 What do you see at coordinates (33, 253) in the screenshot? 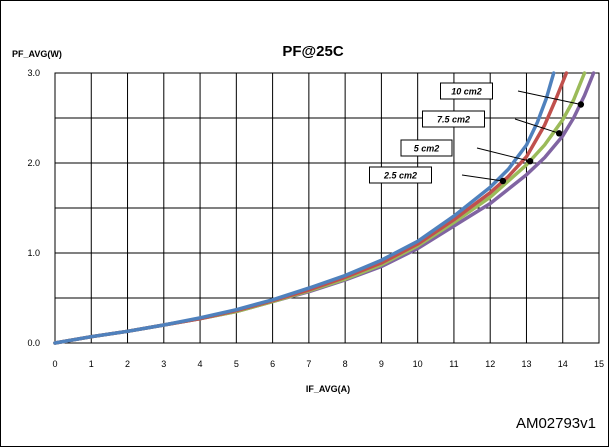
I see `y-tick-label: 1.0` at bounding box center [33, 253].